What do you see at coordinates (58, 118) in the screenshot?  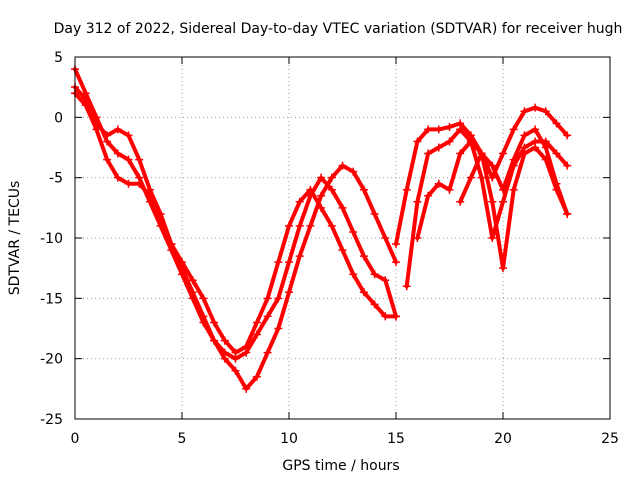 I see `y-tick-label: 0` at bounding box center [58, 118].